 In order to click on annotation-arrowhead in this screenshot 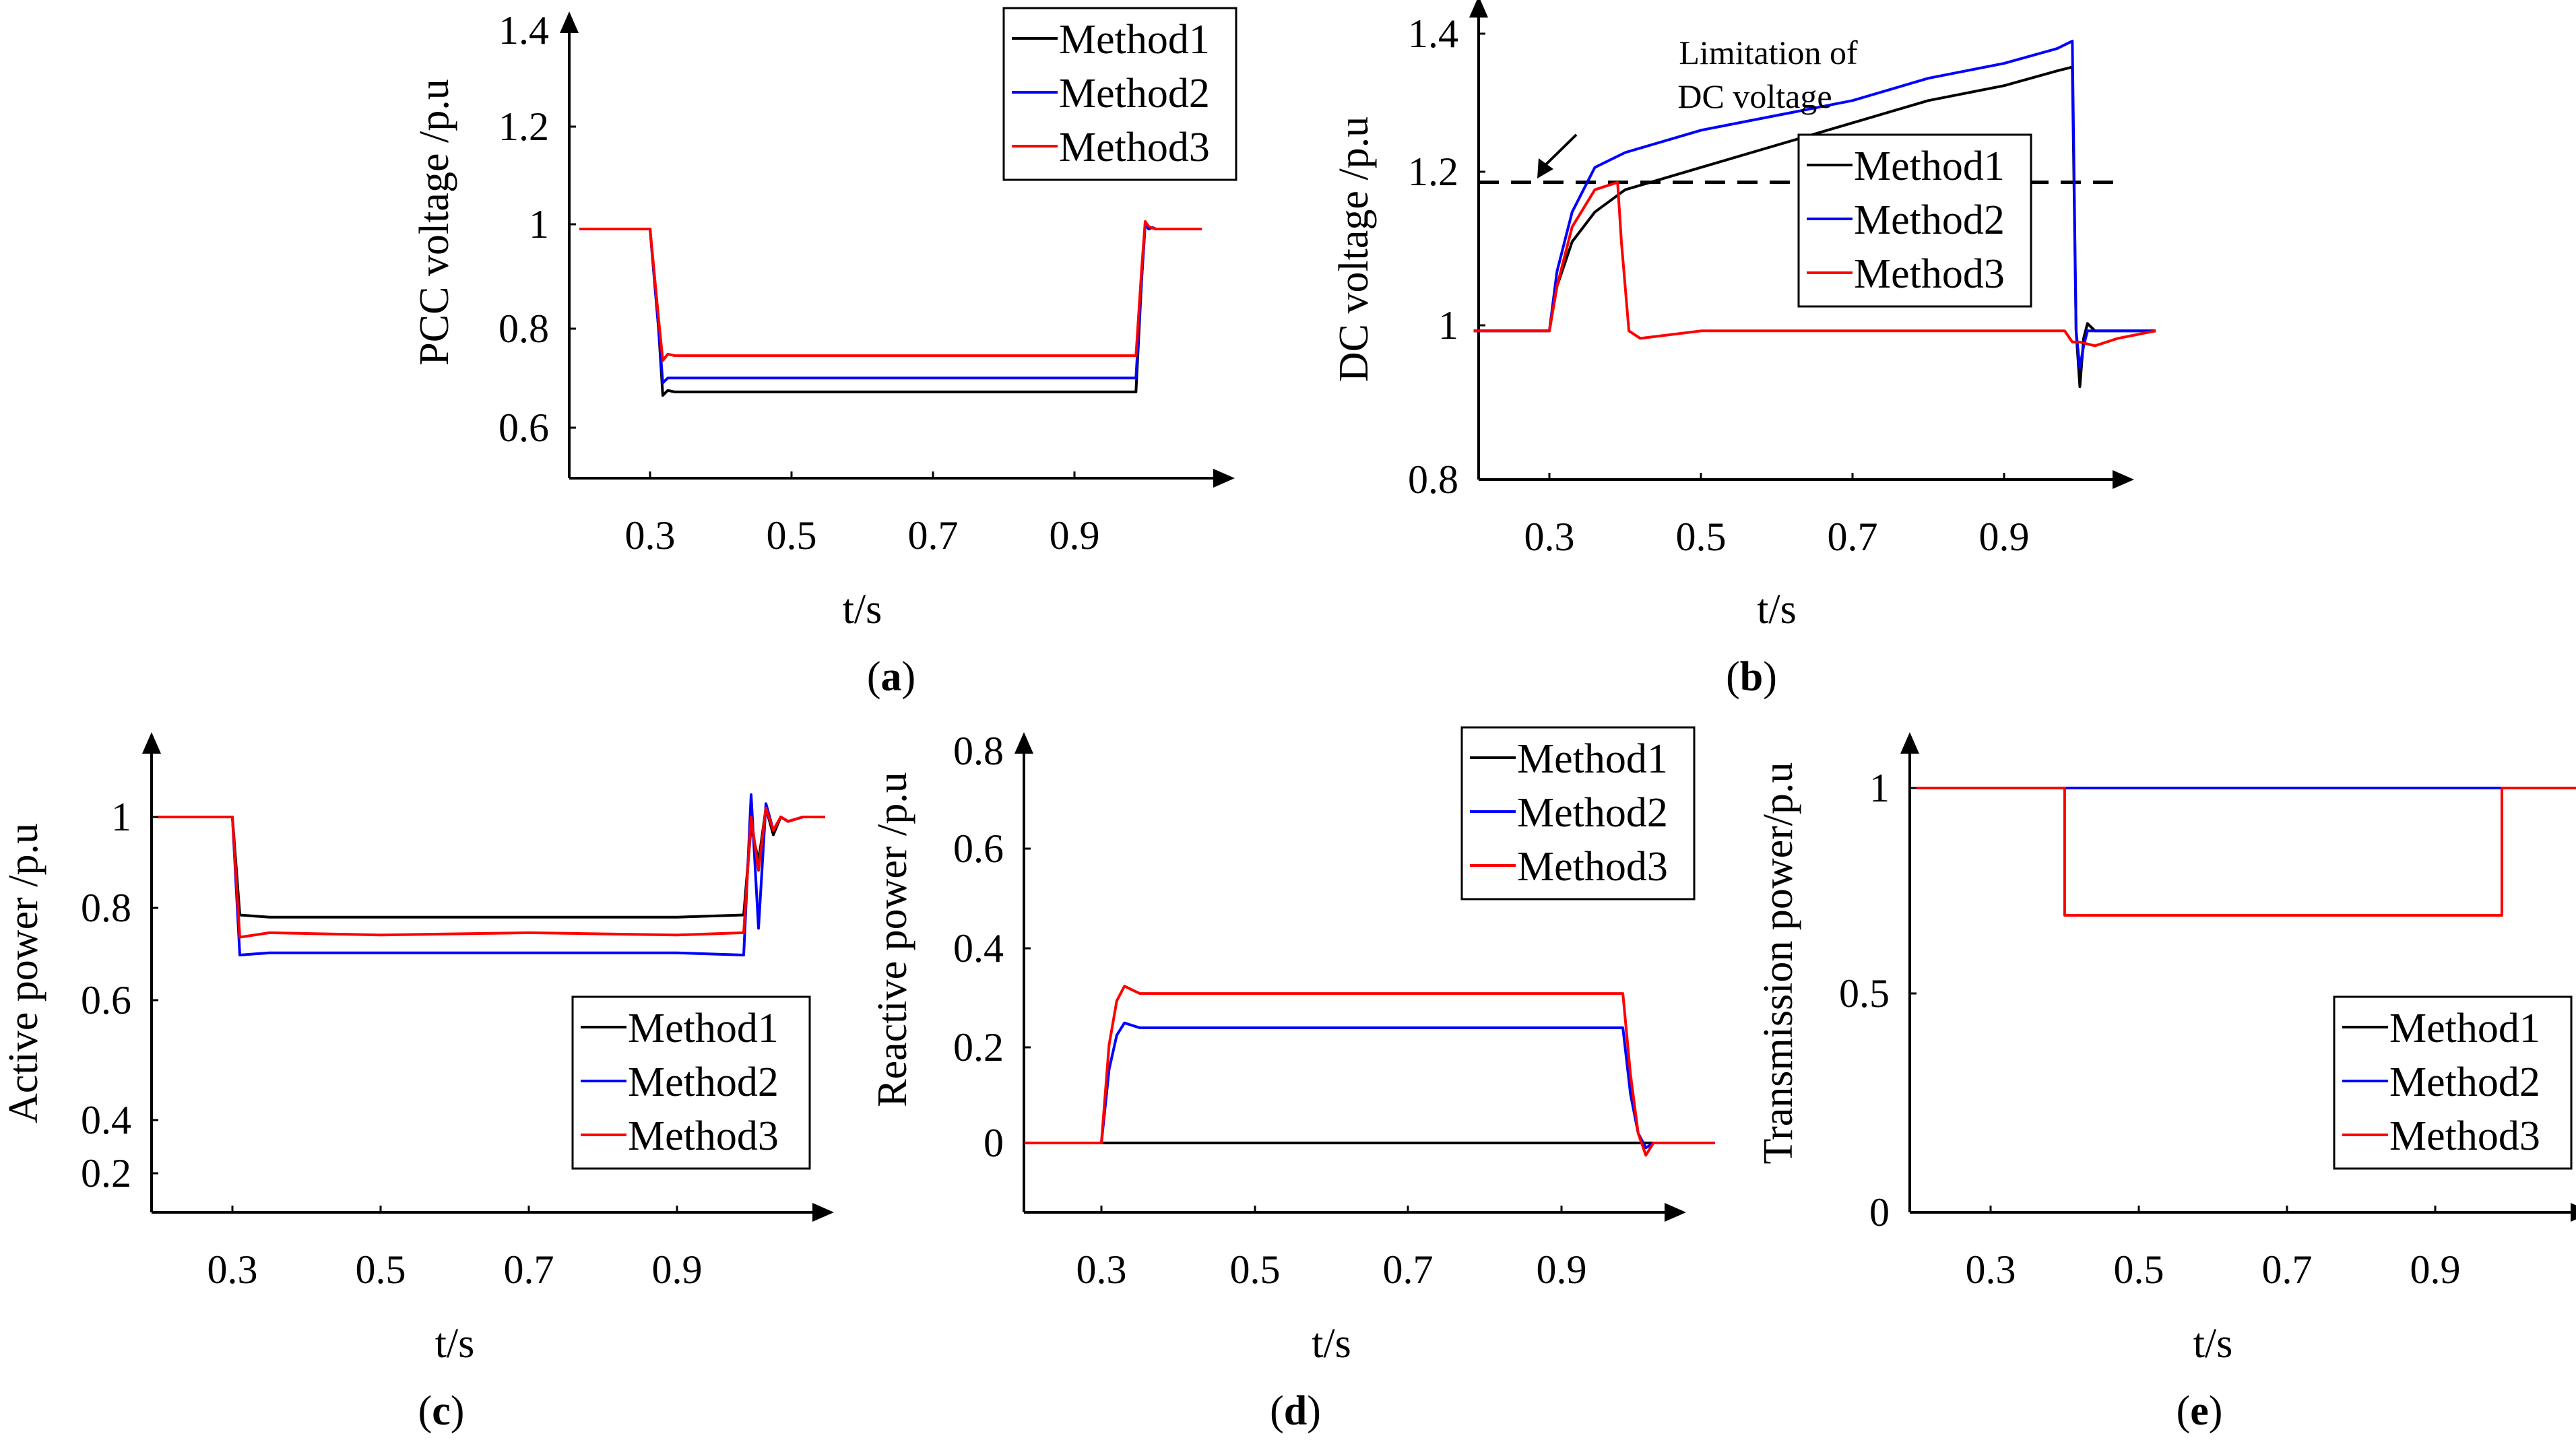, I will do `click(1545, 168)`.